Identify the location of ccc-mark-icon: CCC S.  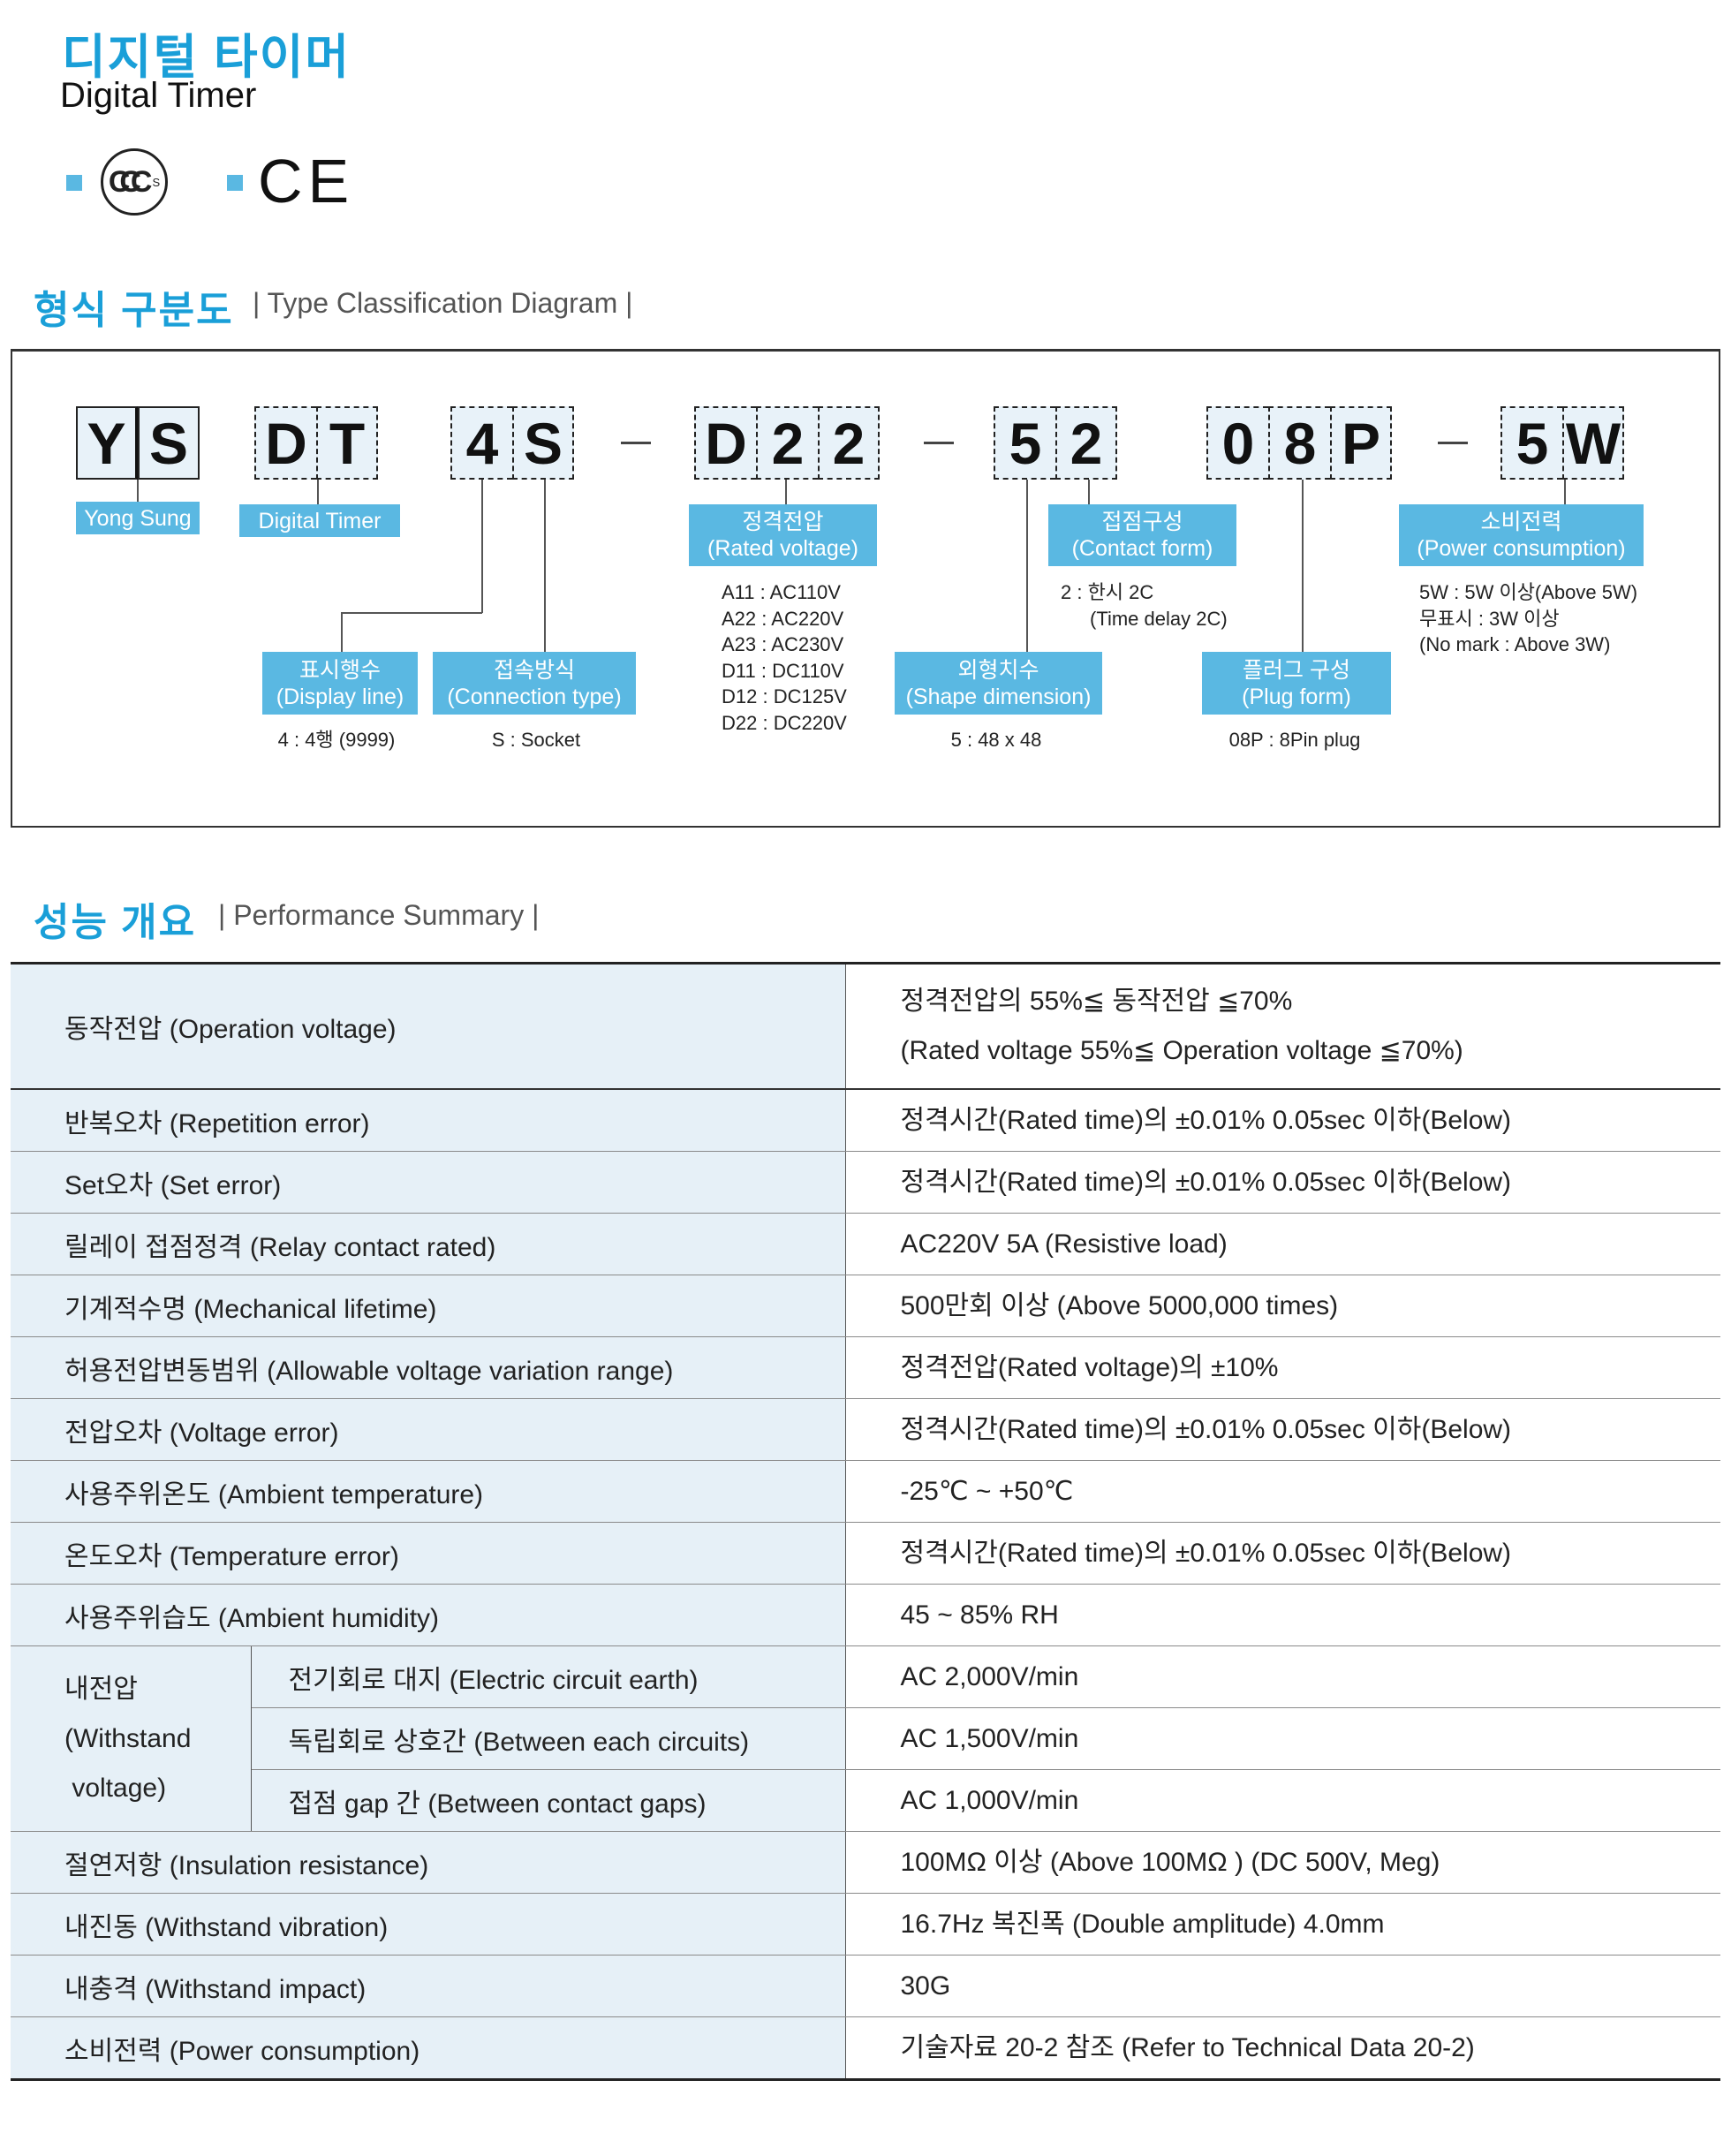
(134, 182).